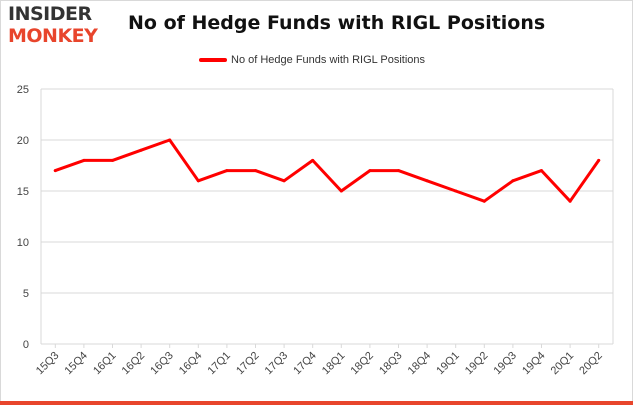 This screenshot has width=635, height=405. I want to click on x-tick-label: 16Q3, so click(162, 364).